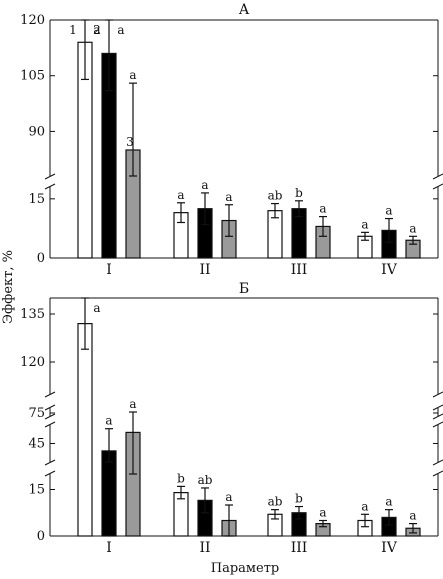 This screenshot has height=579, width=443. I want to click on y-axis-label: Эффект, %, so click(8, 287).